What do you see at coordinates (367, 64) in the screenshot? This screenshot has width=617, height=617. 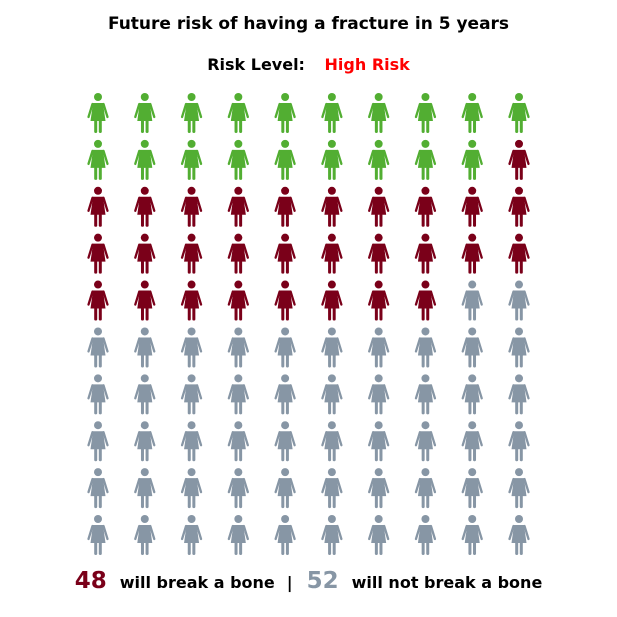 I see `risk-level-value: High Risk` at bounding box center [367, 64].